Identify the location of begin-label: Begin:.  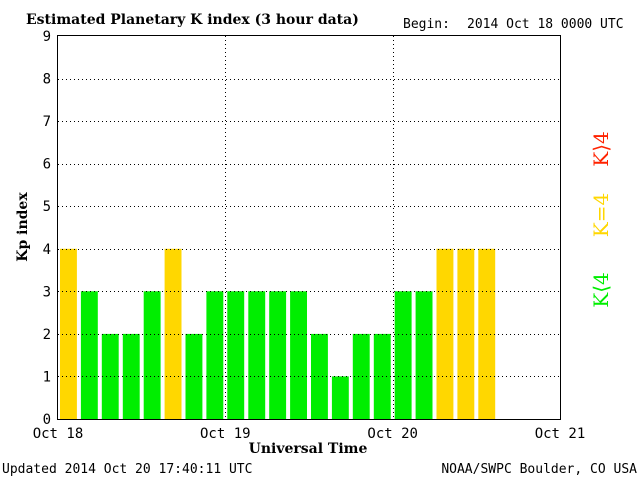
(426, 24).